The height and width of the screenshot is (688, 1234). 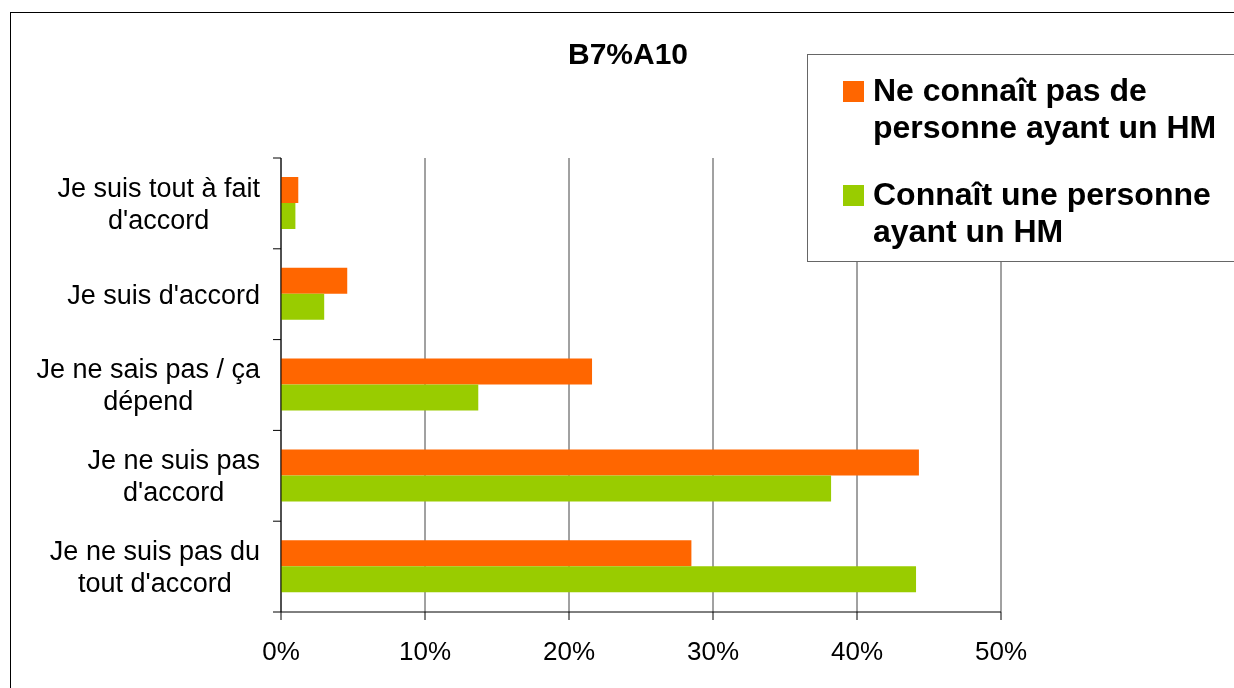 I want to click on y-tick-label: Je ne sais pas / ça dépend, so click(x=148, y=385).